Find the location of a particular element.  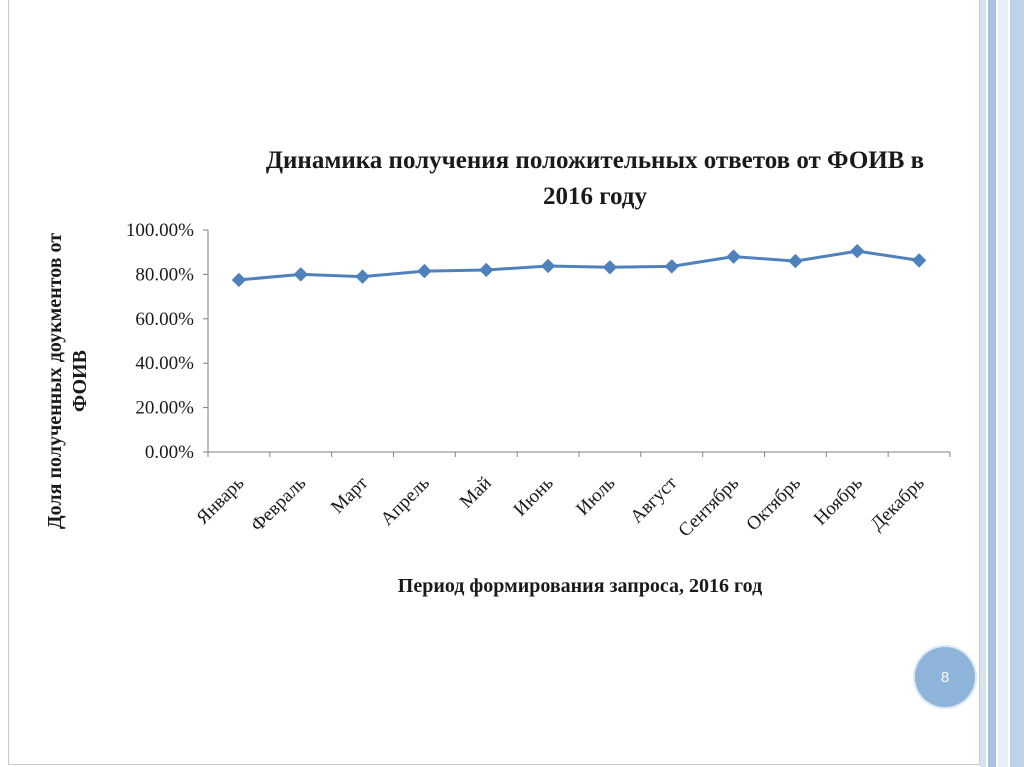

x-tick-label: Май is located at coordinates (476, 493).